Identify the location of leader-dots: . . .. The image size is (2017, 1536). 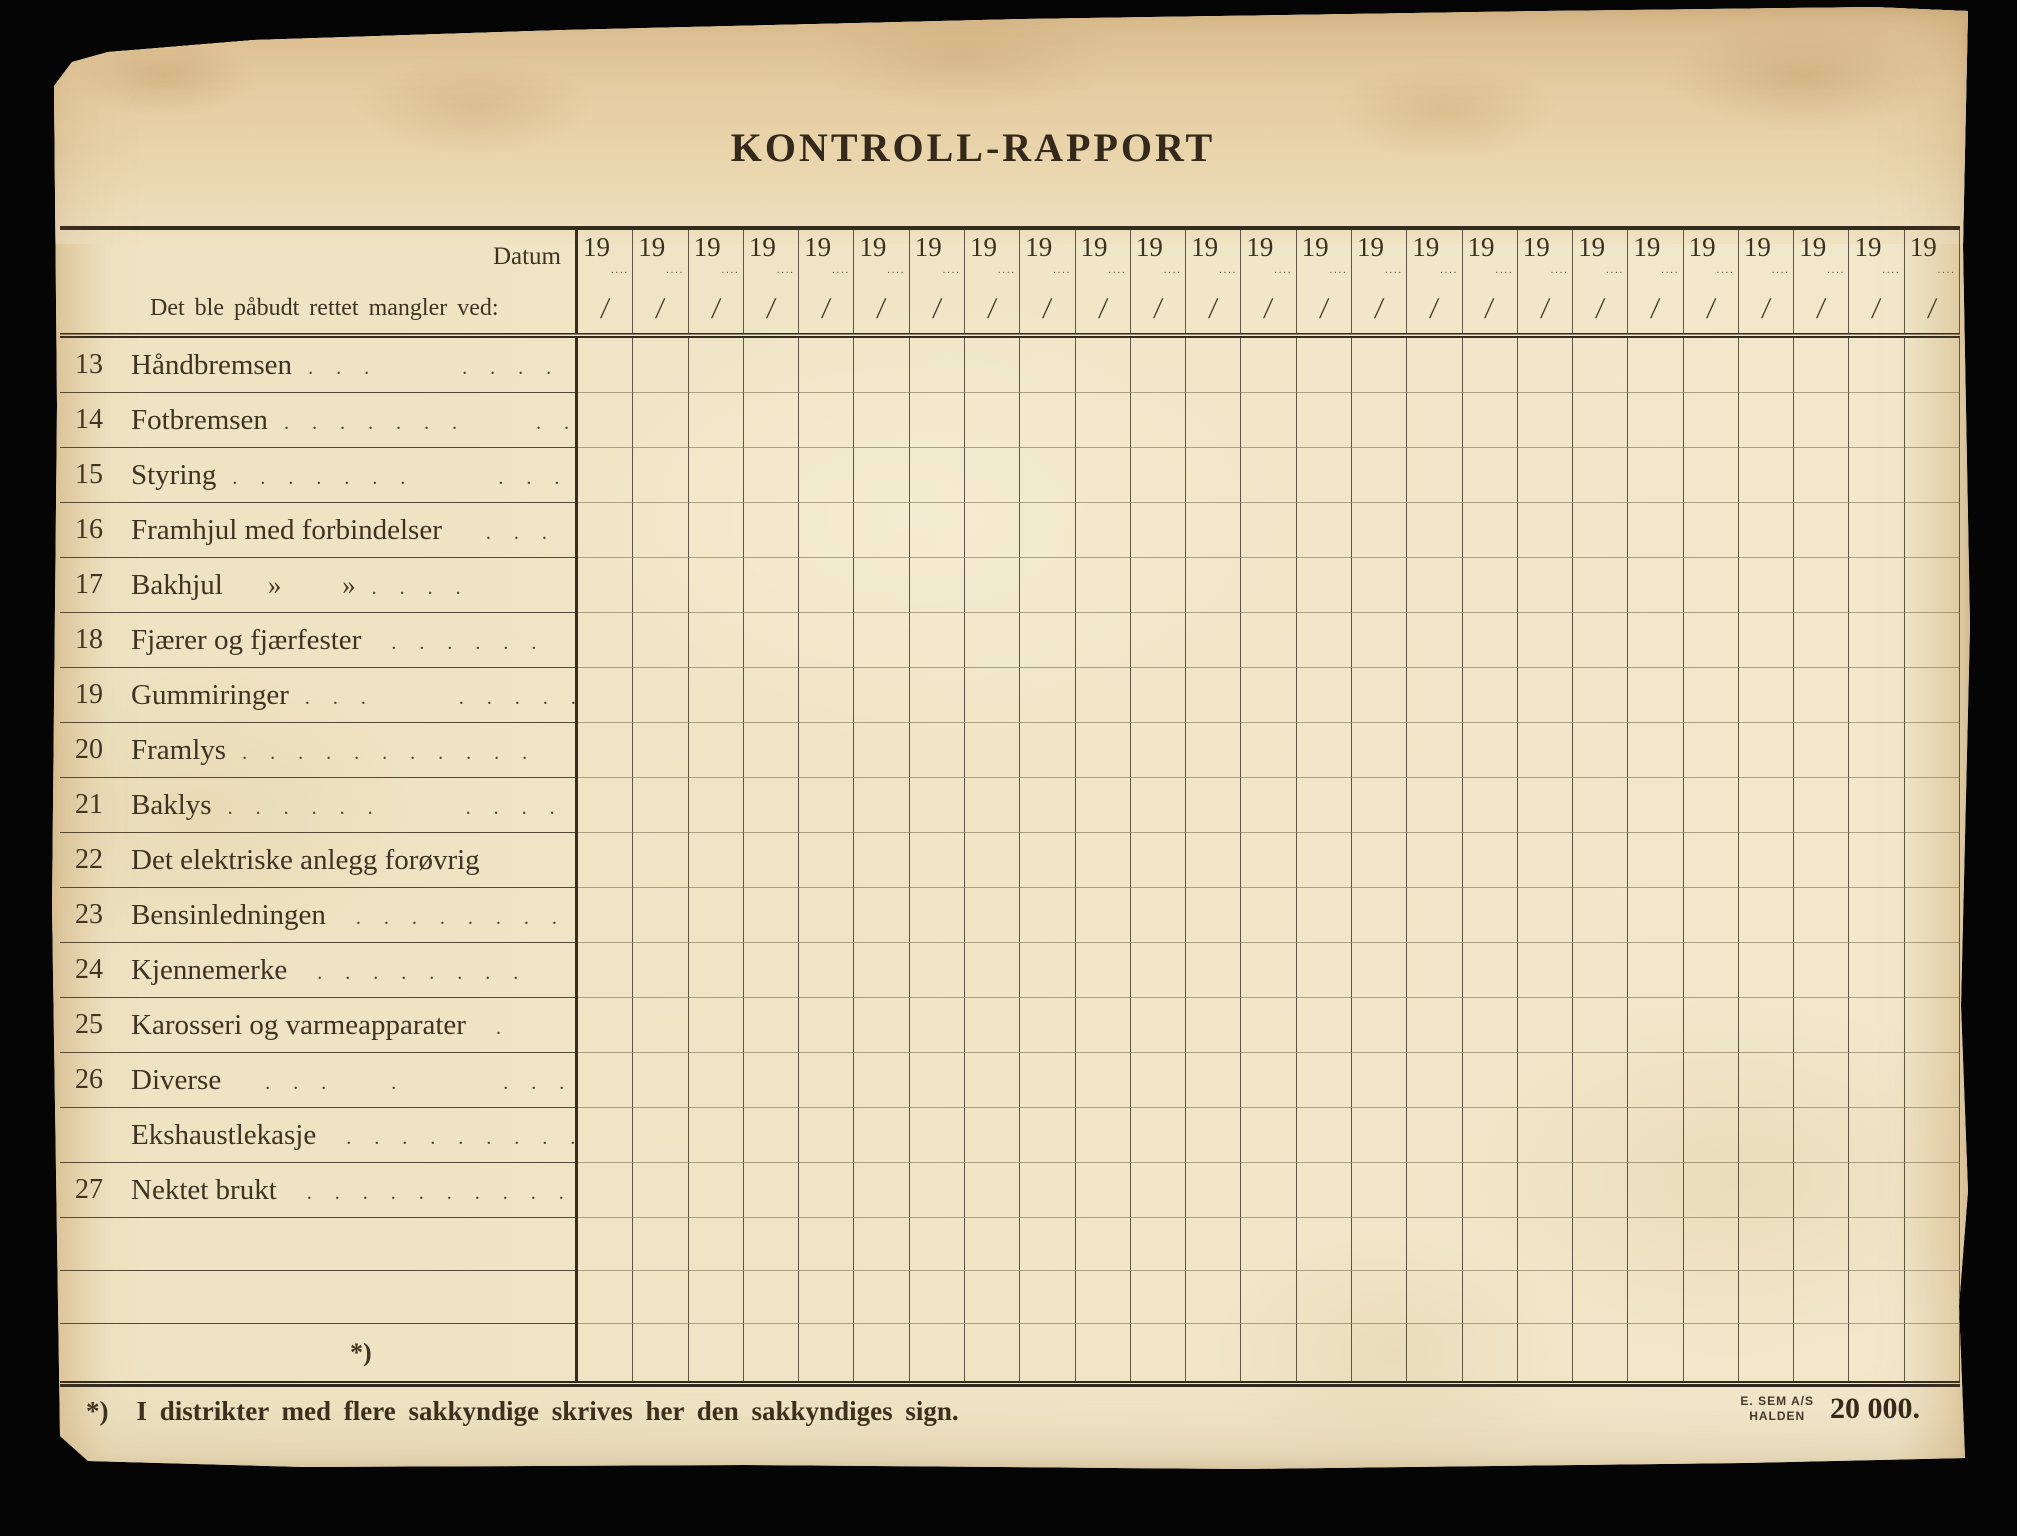
(506, 532).